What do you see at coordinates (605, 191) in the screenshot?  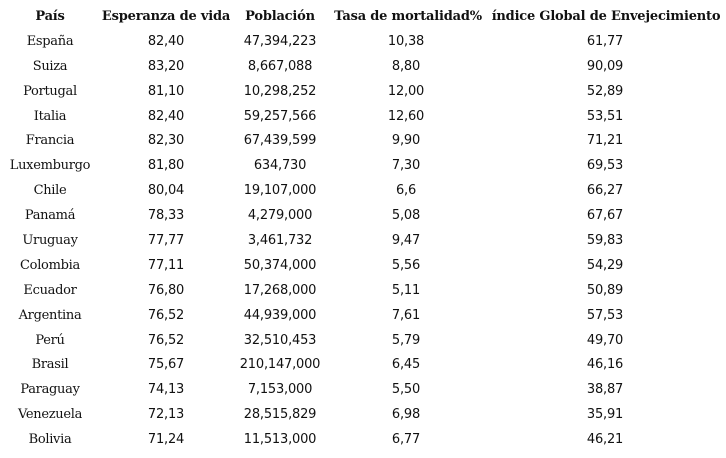 I see `cell-aging-index: 66,27` at bounding box center [605, 191].